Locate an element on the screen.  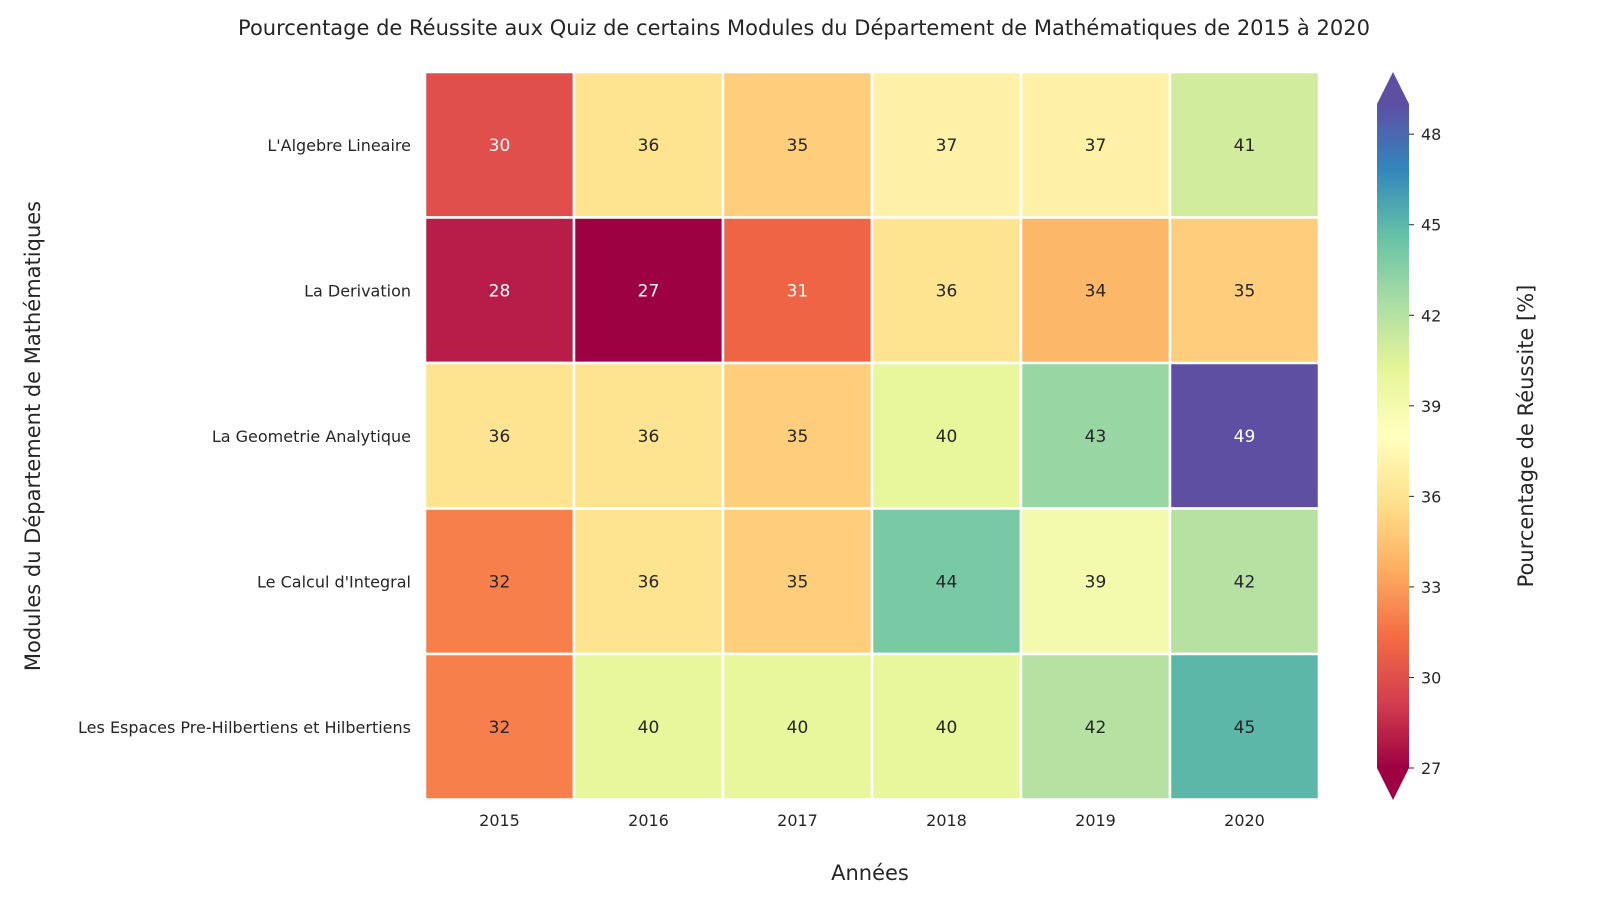
x-tick-label: 2017 is located at coordinates (797, 820).